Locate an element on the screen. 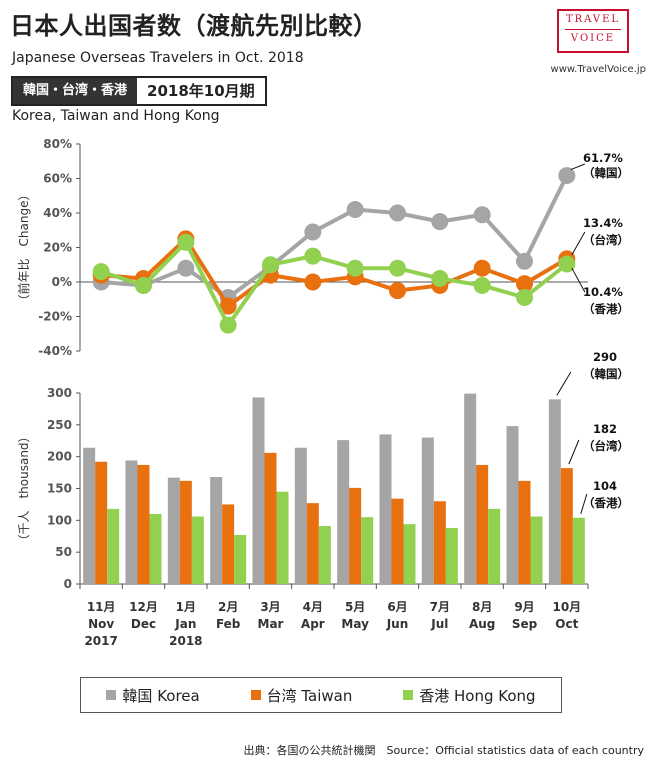 The height and width of the screenshot is (774, 660). period-tag: 韓国・台湾・香港 2018年10月期 is located at coordinates (139, 91).